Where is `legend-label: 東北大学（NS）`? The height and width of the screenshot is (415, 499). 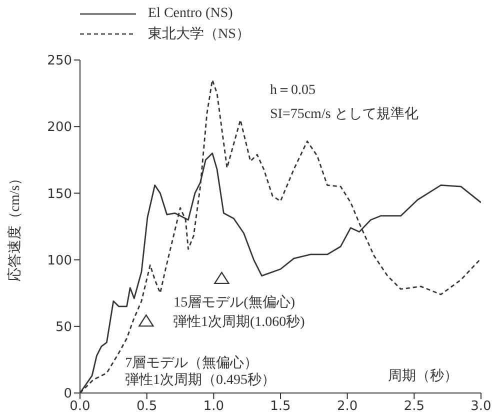 legend-label: 東北大学（NS） is located at coordinates (199, 34).